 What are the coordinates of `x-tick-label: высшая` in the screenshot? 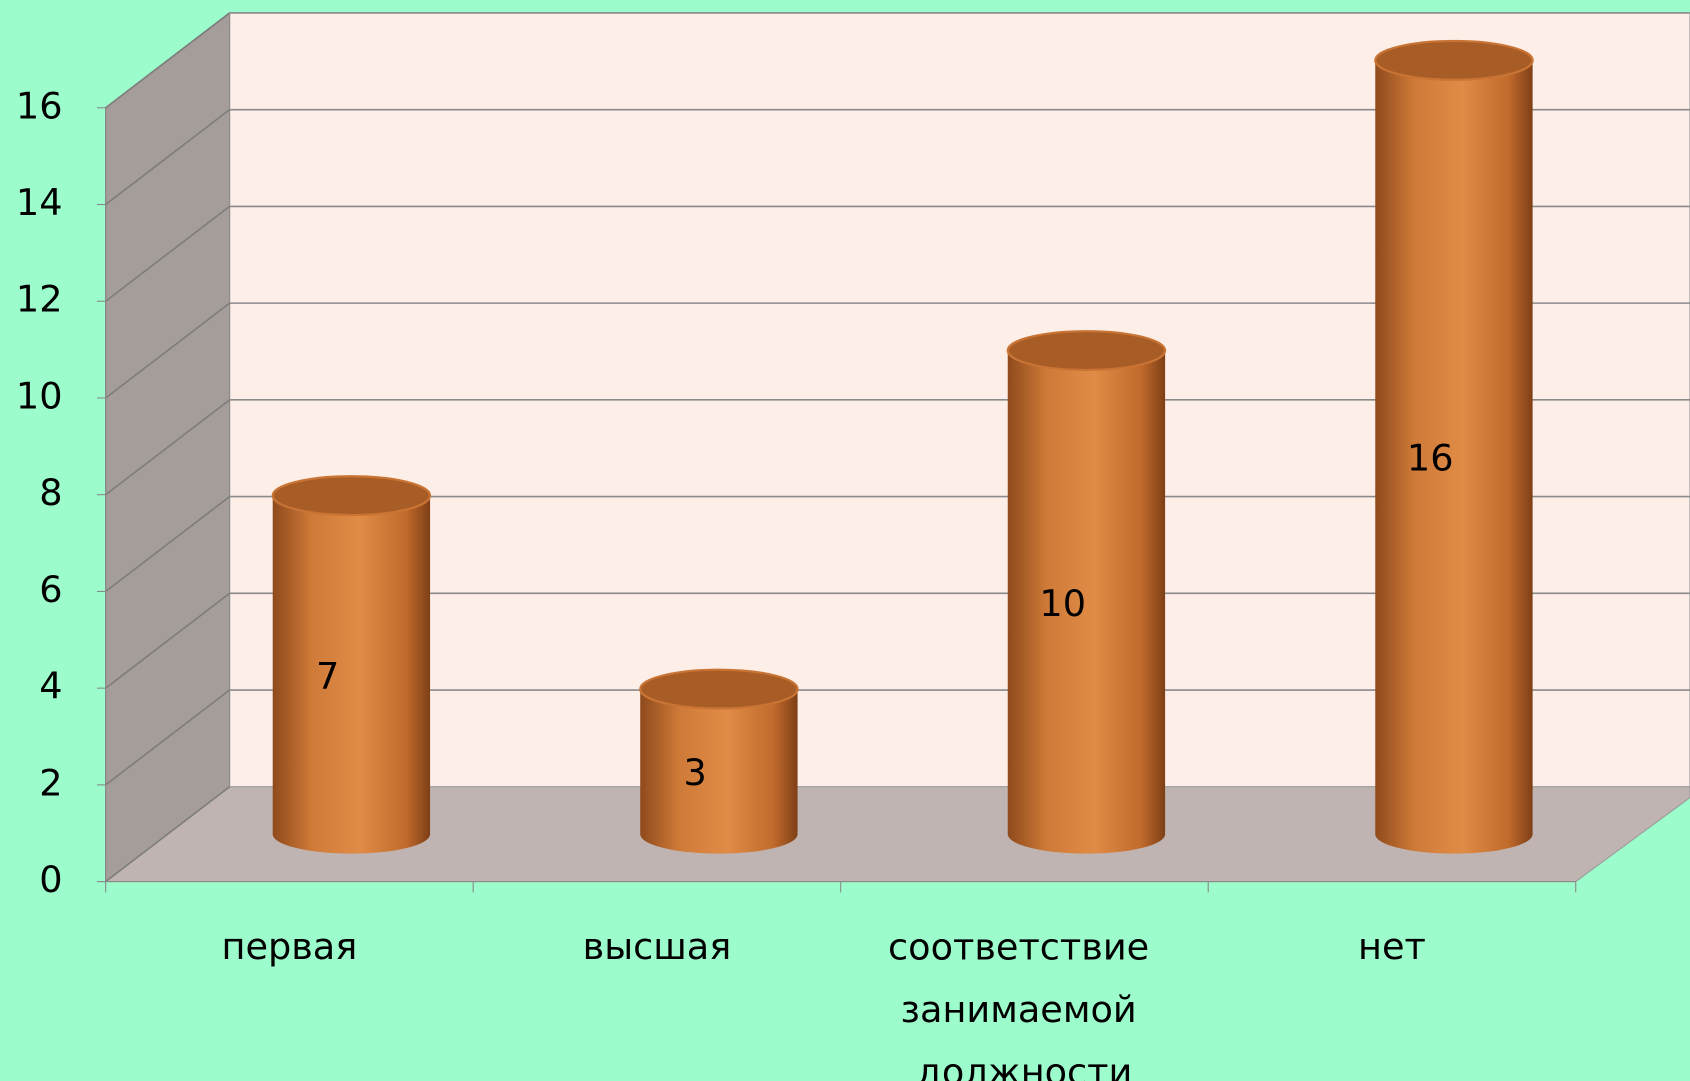 It's located at (657, 946).